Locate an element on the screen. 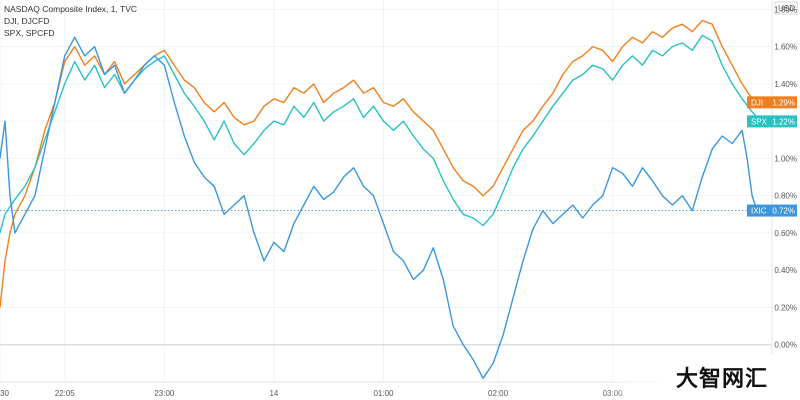  watermark: 大智网汇 is located at coordinates (700, 377).